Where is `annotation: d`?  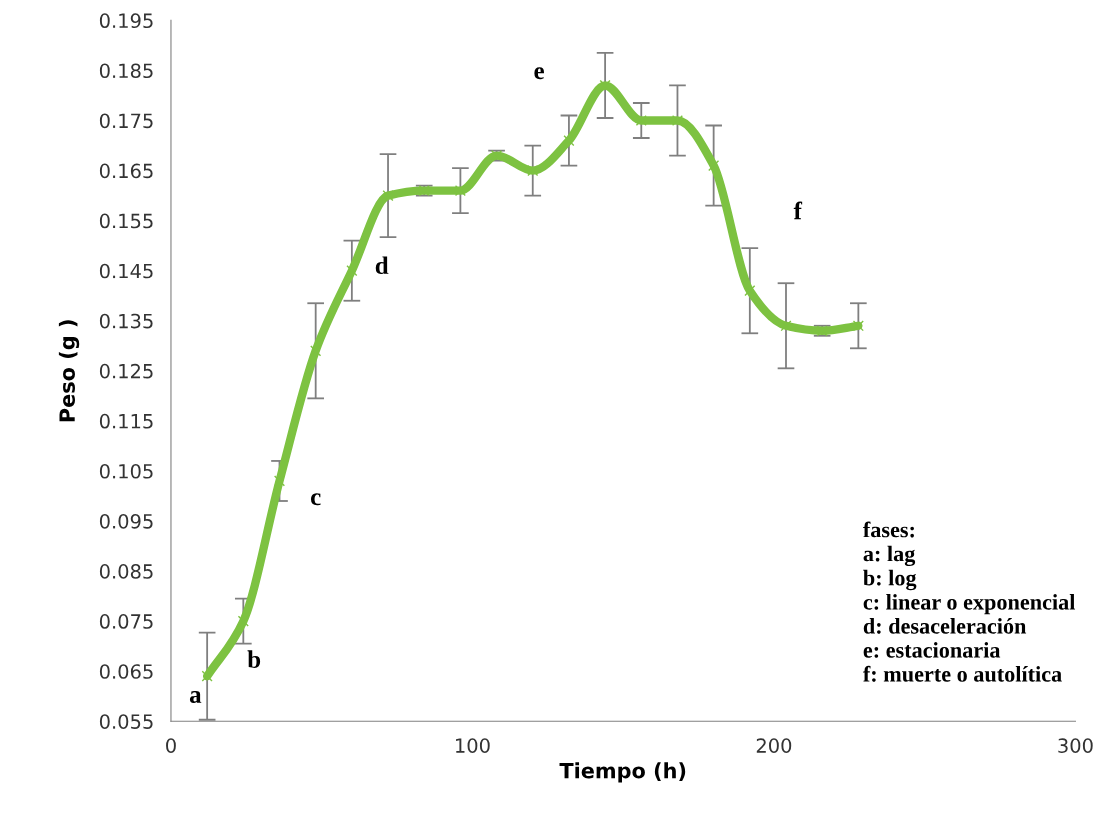
annotation: d is located at coordinates (382, 265).